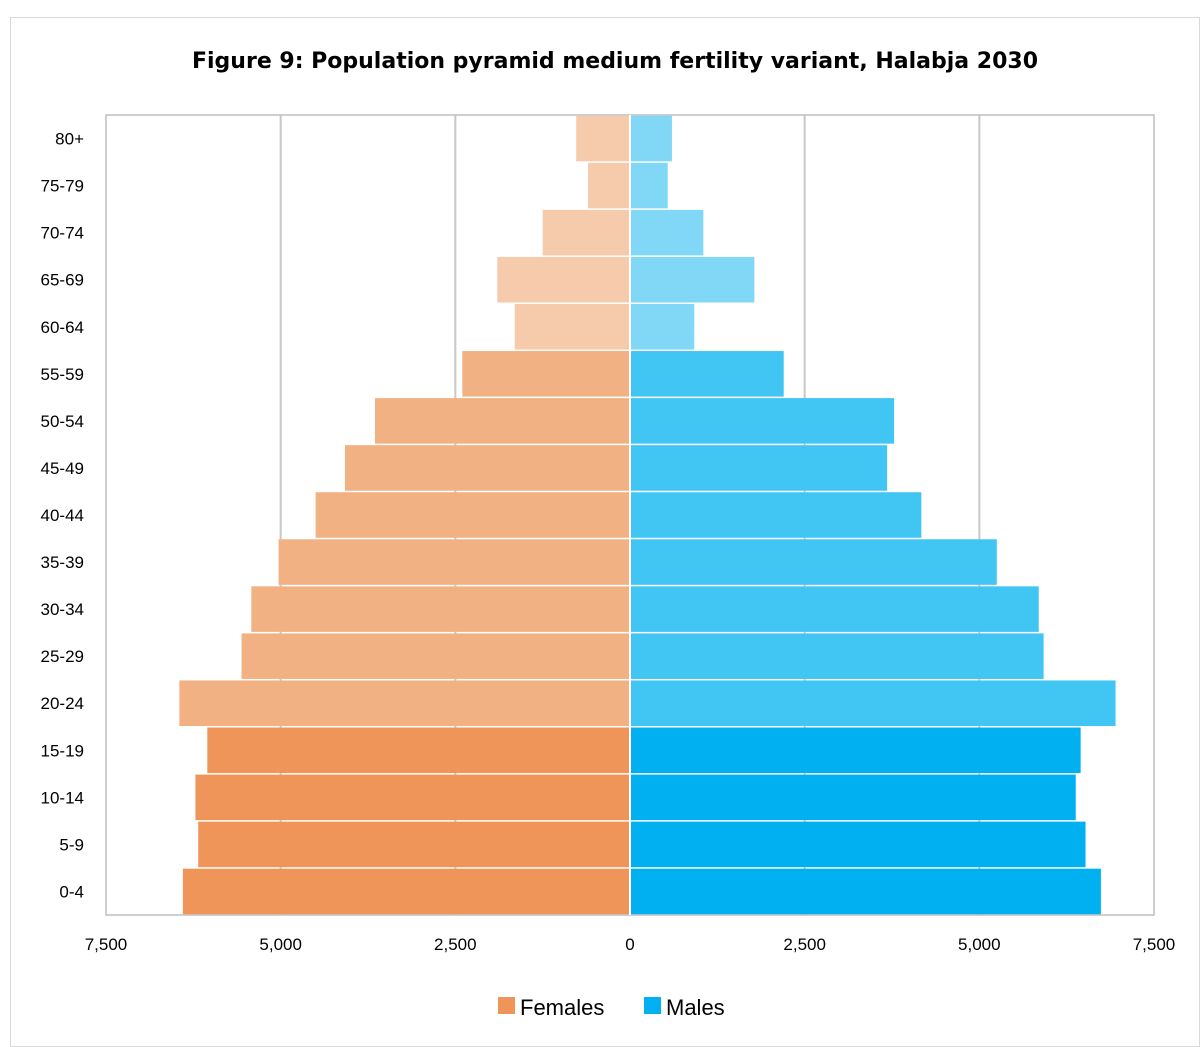  What do you see at coordinates (62, 797) in the screenshot?
I see `y-tick-label: 10-14` at bounding box center [62, 797].